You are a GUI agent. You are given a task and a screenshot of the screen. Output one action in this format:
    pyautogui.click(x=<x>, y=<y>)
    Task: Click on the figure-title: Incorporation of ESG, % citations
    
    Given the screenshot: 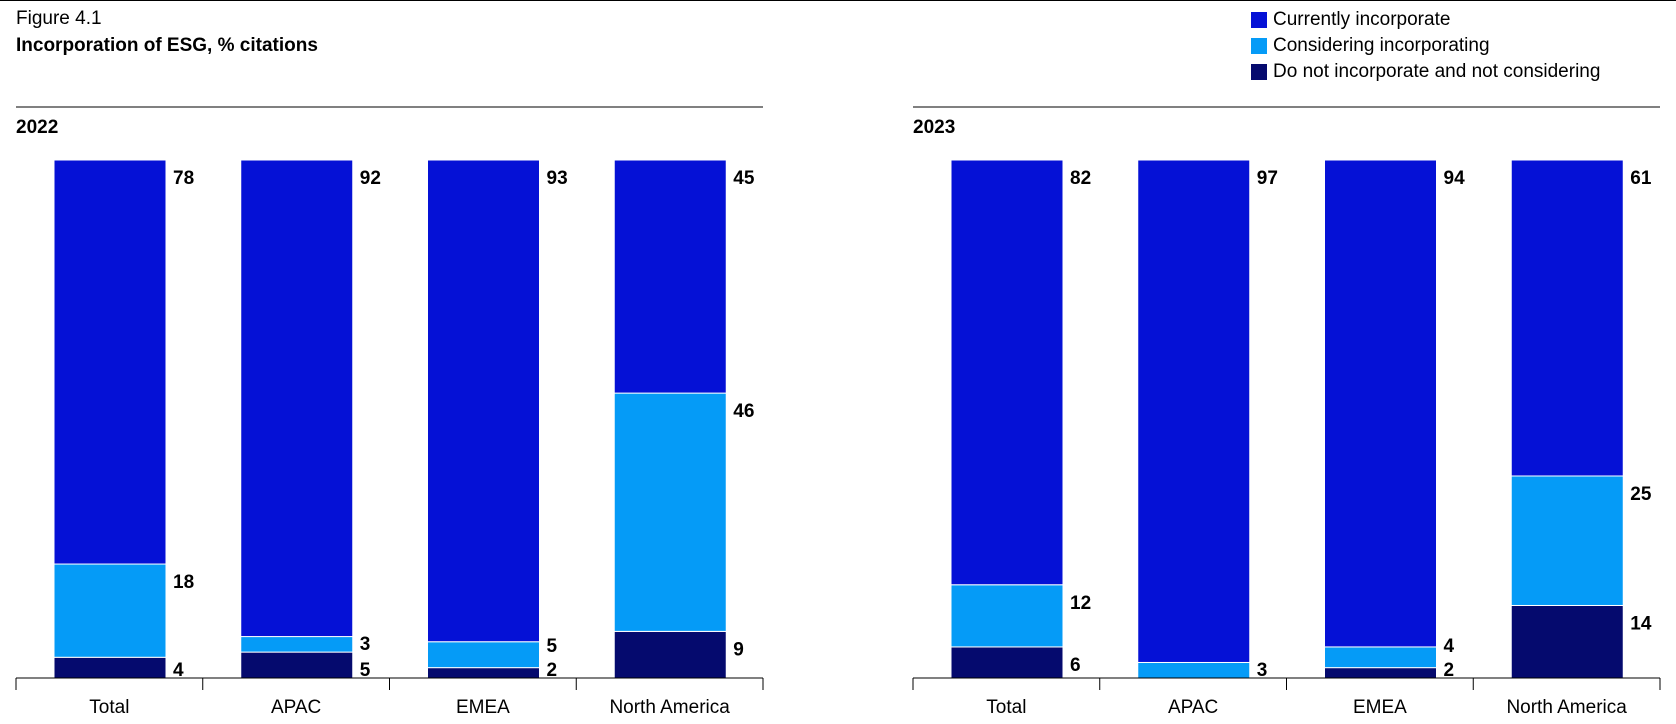 What is the action you would take?
    pyautogui.click(x=167, y=45)
    